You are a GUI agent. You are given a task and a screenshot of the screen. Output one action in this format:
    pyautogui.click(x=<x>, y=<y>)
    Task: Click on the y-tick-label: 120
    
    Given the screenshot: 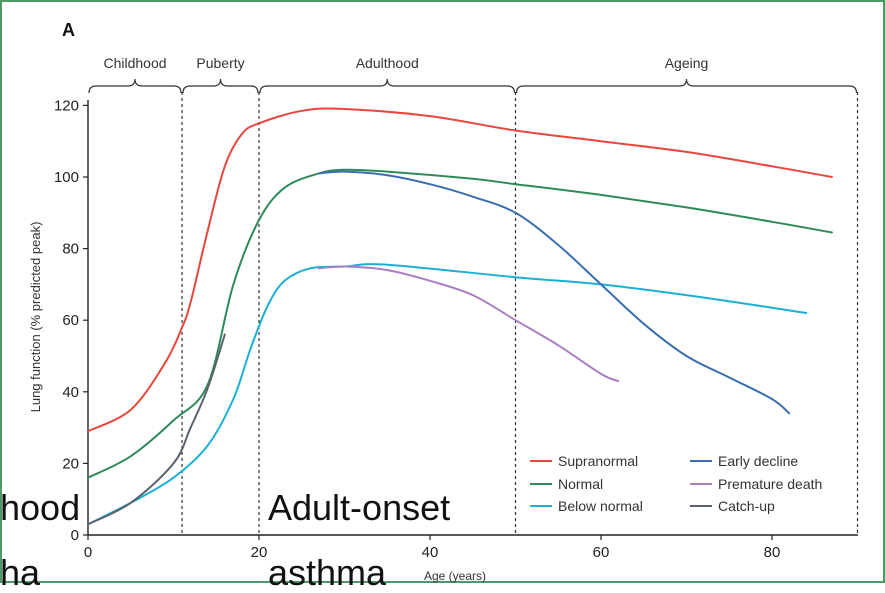 What is the action you would take?
    pyautogui.click(x=66, y=105)
    